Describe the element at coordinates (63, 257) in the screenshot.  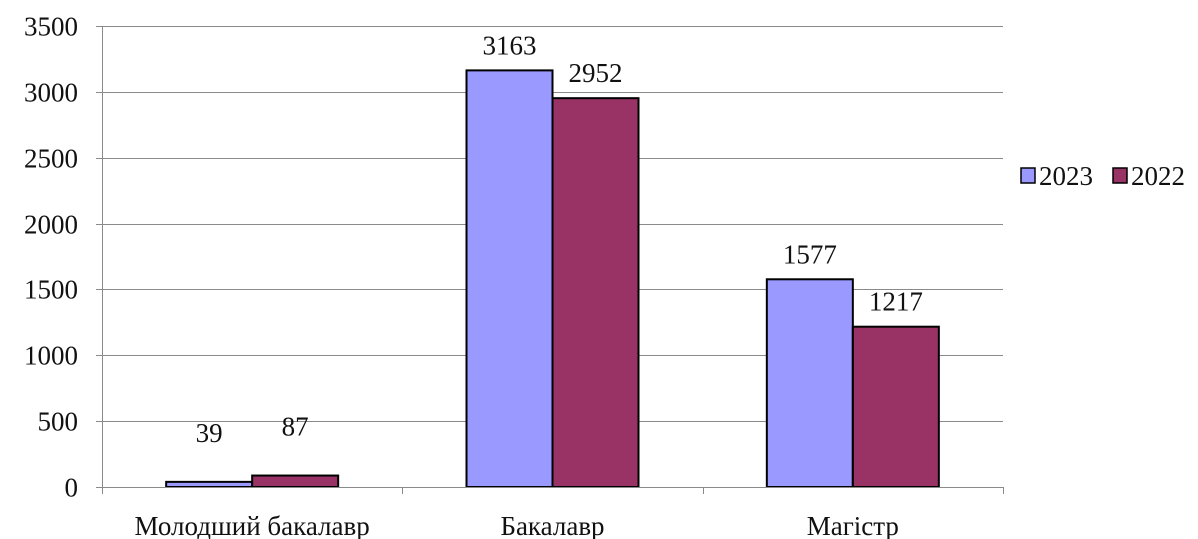
I see `y-axis-ticks: 0 500 1000 1500 2000 2500 3000 3500` at that location.